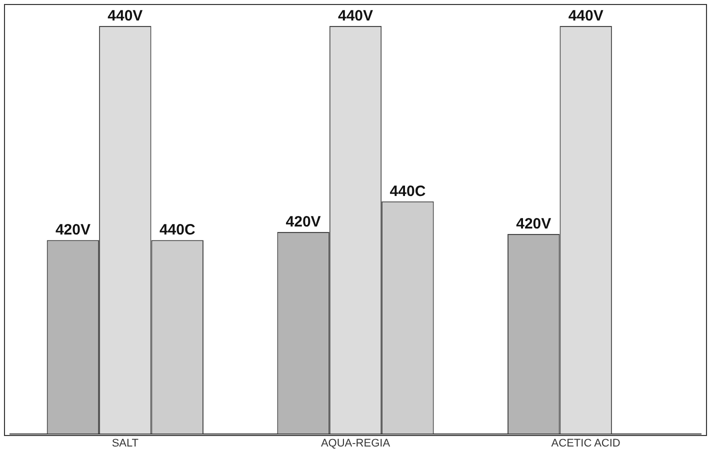 The image size is (711, 457). What do you see at coordinates (585, 443) in the screenshot?
I see `x-tick-label: ACETIC ACID` at bounding box center [585, 443].